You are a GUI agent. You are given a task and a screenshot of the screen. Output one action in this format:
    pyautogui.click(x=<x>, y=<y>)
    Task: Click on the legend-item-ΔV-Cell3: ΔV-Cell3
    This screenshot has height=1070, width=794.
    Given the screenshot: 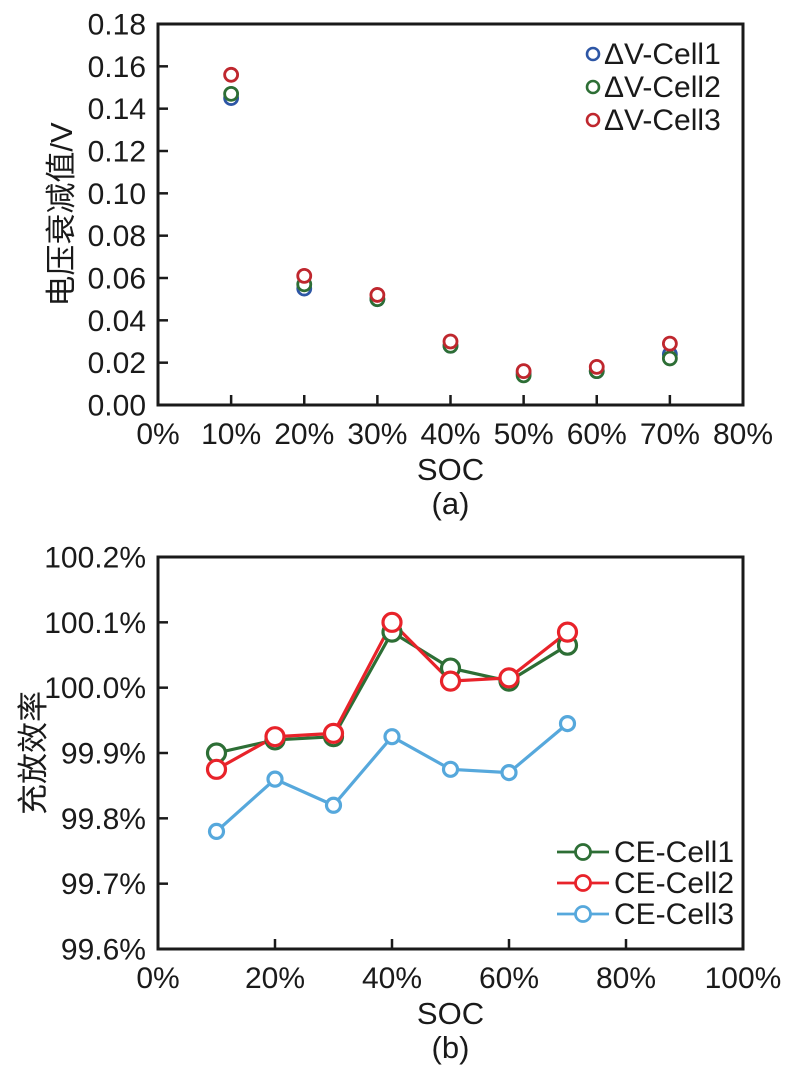 What is the action you would take?
    pyautogui.click(x=653, y=120)
    